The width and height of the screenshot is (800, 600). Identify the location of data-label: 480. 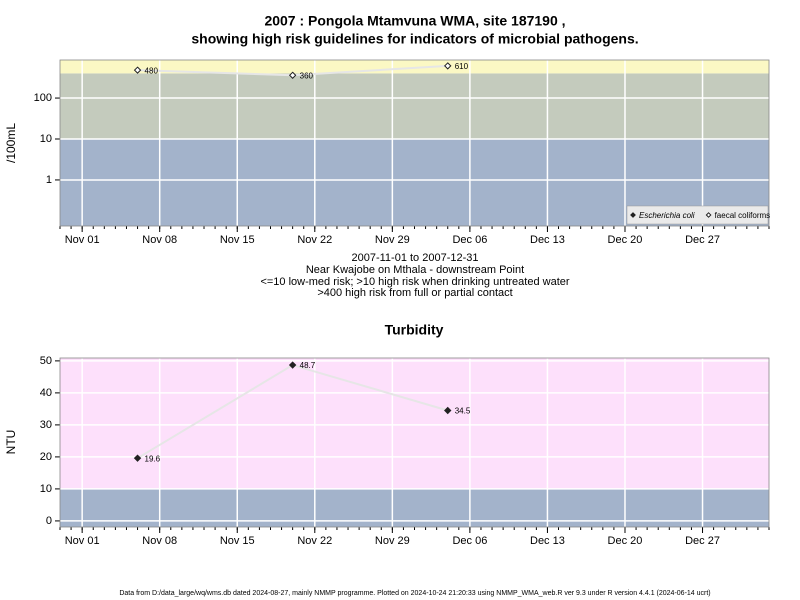
(152, 70).